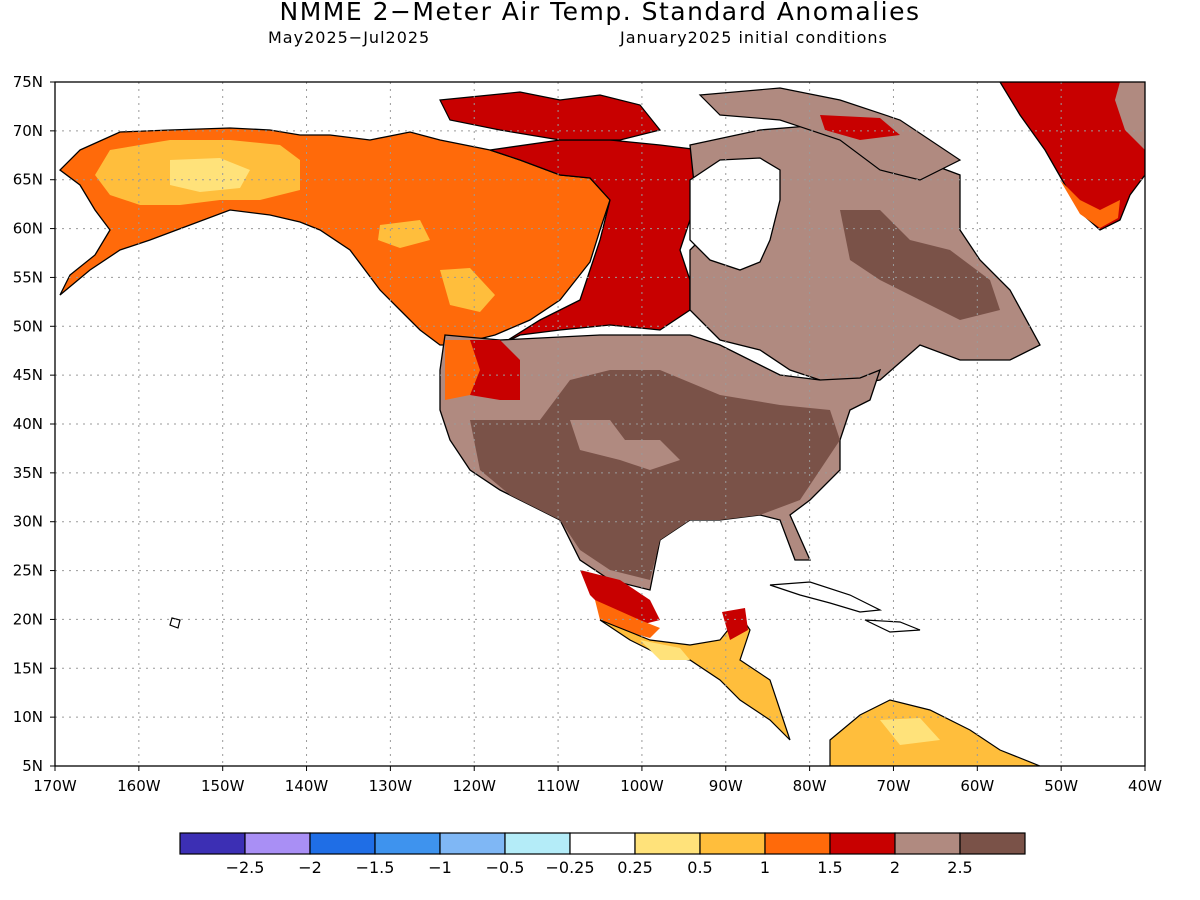 The image size is (1200, 900). I want to click on colorbar-labels: −2.5 −2 −1.5 −1 −0.5 −0.25 0.25 0.5 1 1.5 2 2.5, so click(599, 867).